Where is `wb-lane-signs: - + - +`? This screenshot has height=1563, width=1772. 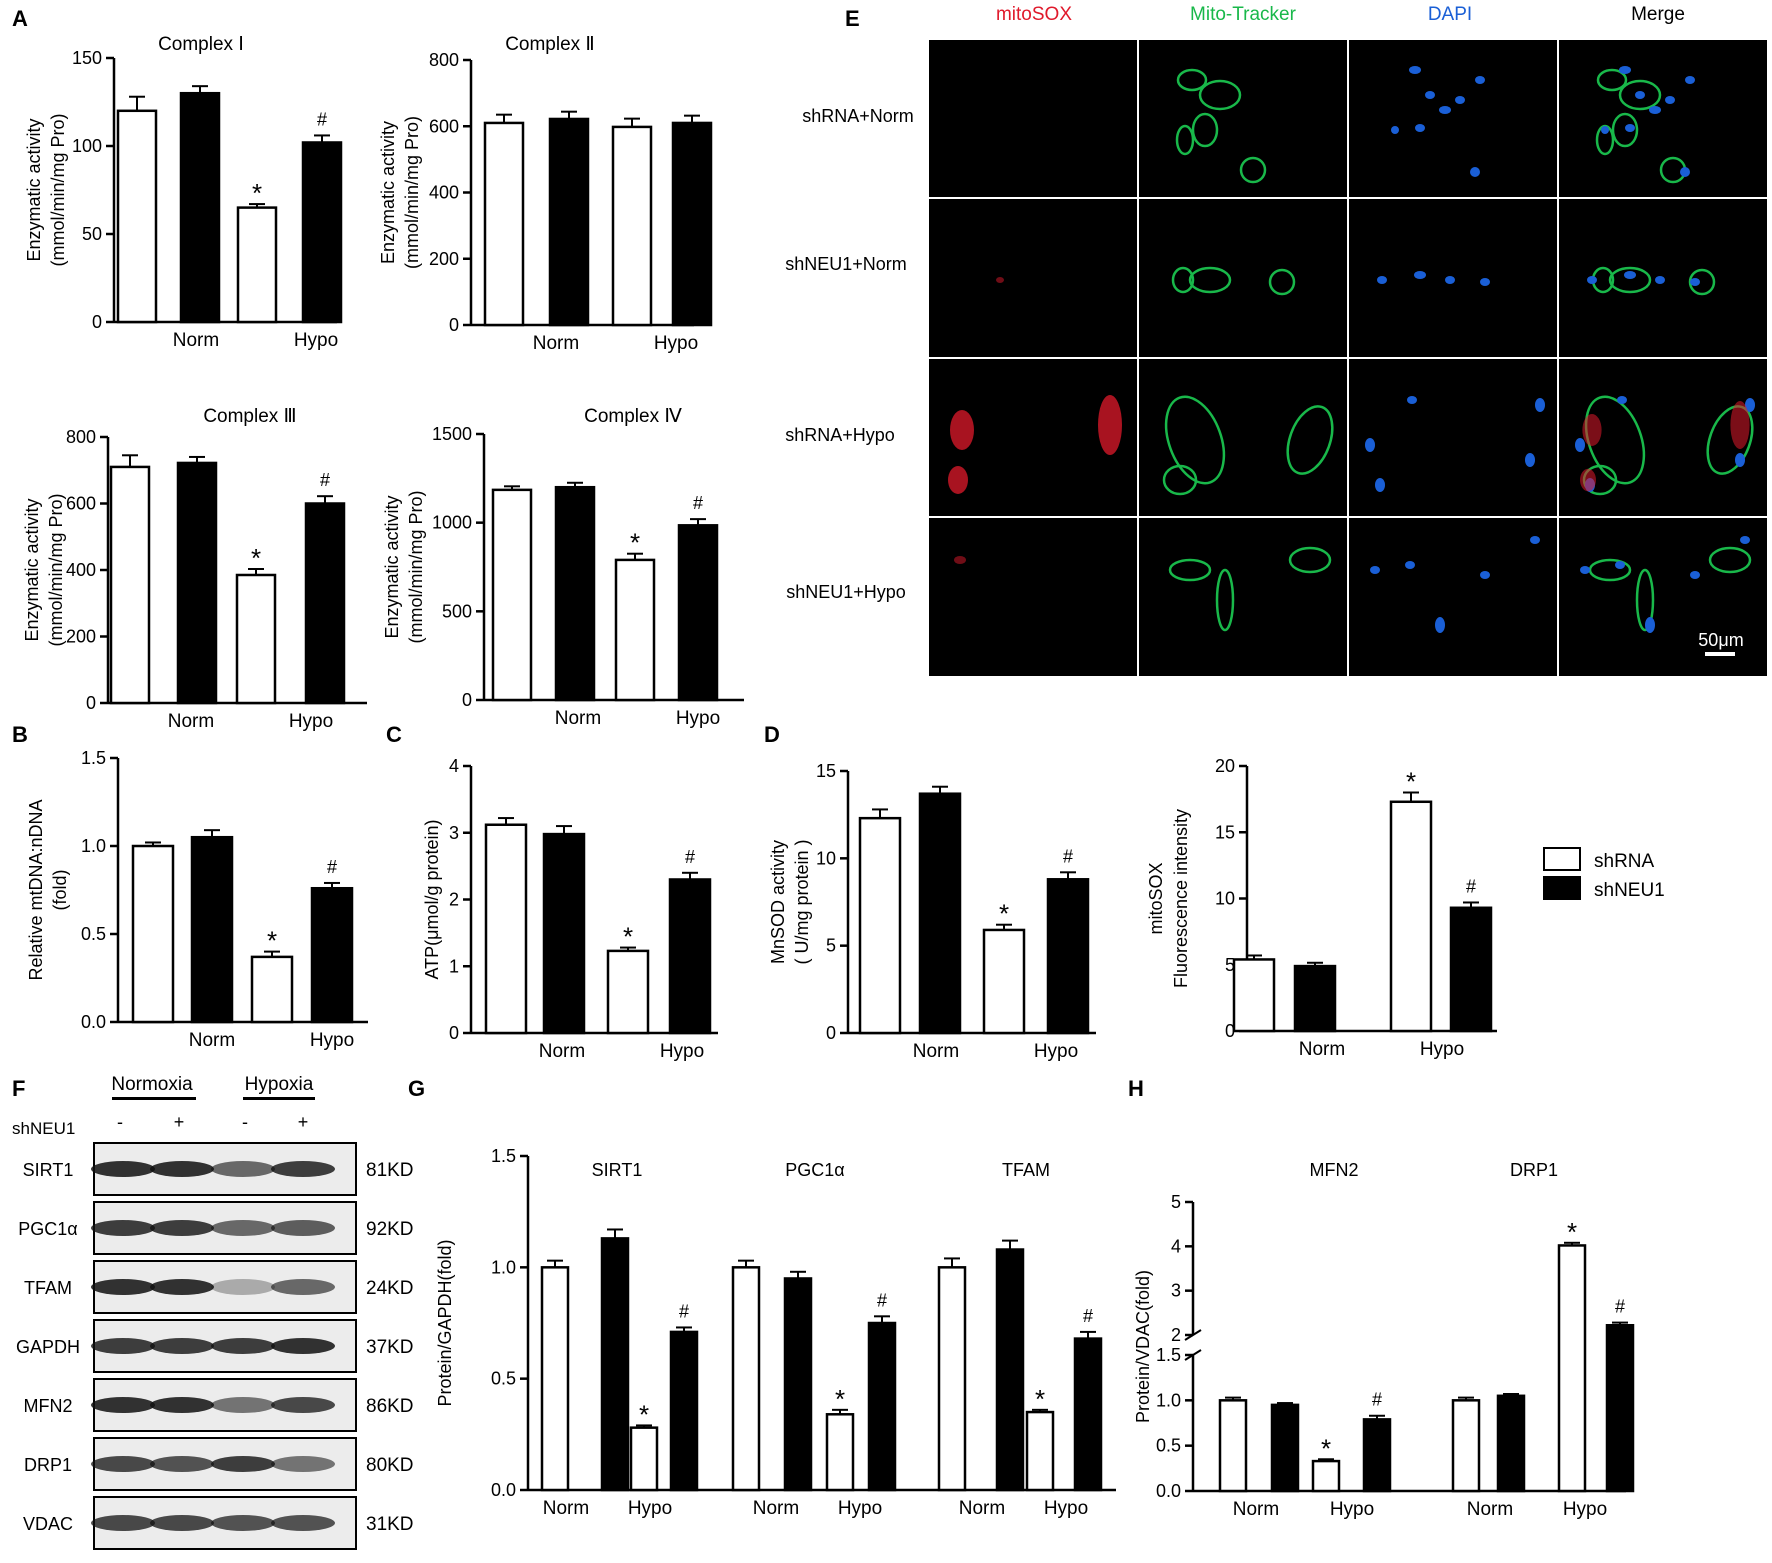
wb-lane-signs: - + - + is located at coordinates (212, 1122).